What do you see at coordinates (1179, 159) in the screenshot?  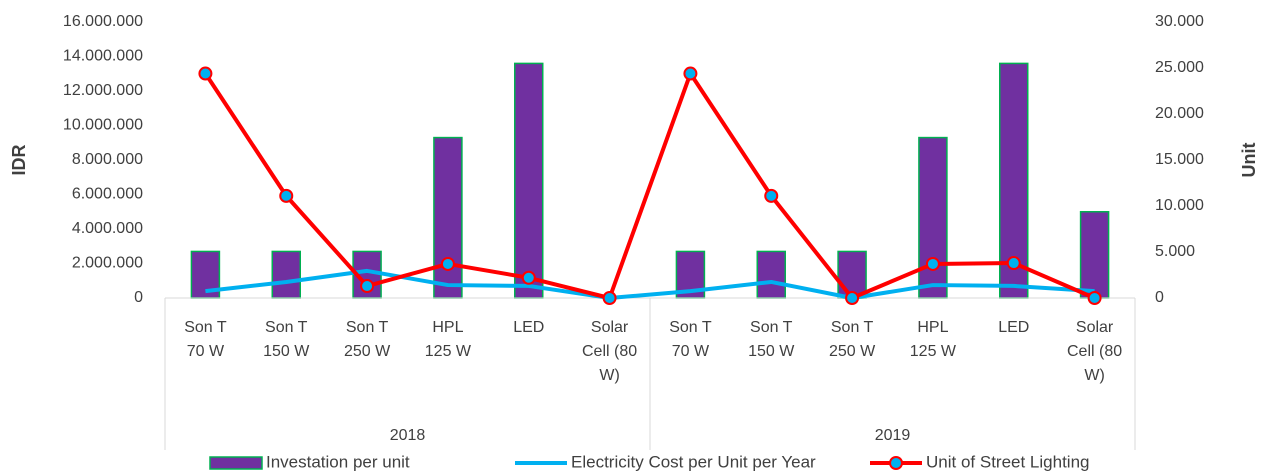 I see `y2-tick-label: 15.000` at bounding box center [1179, 159].